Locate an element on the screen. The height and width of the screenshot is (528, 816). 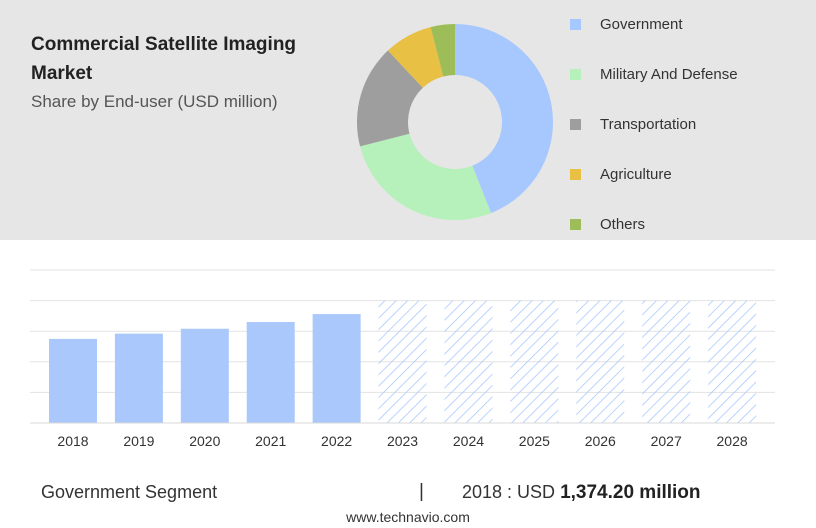
forecast-bar-2026 is located at coordinates (600, 361).